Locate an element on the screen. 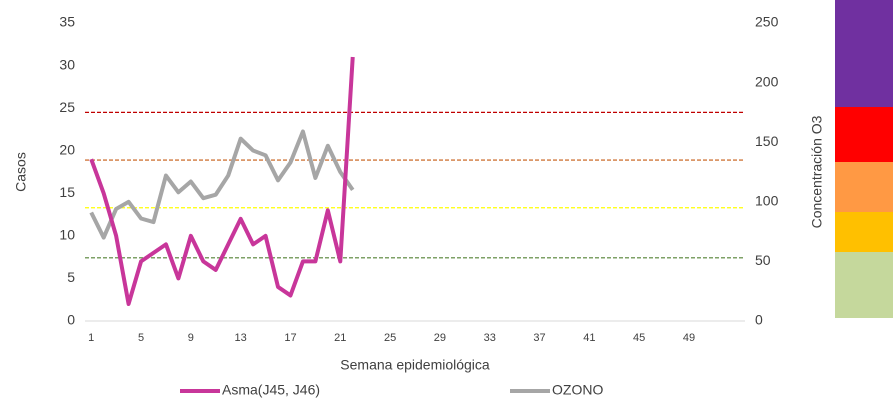 This screenshot has width=893, height=402. band-red is located at coordinates (864, 134).